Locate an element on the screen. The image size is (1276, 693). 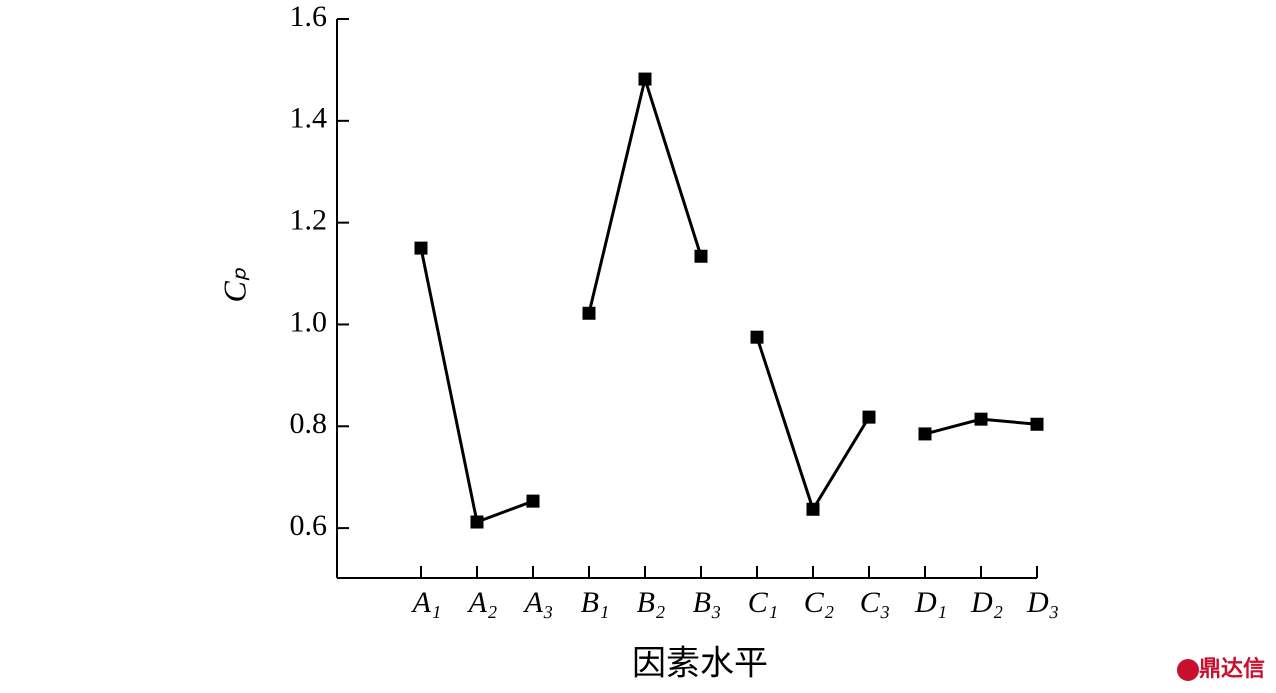
x-tick-label: B₁ is located at coordinates (595, 602).